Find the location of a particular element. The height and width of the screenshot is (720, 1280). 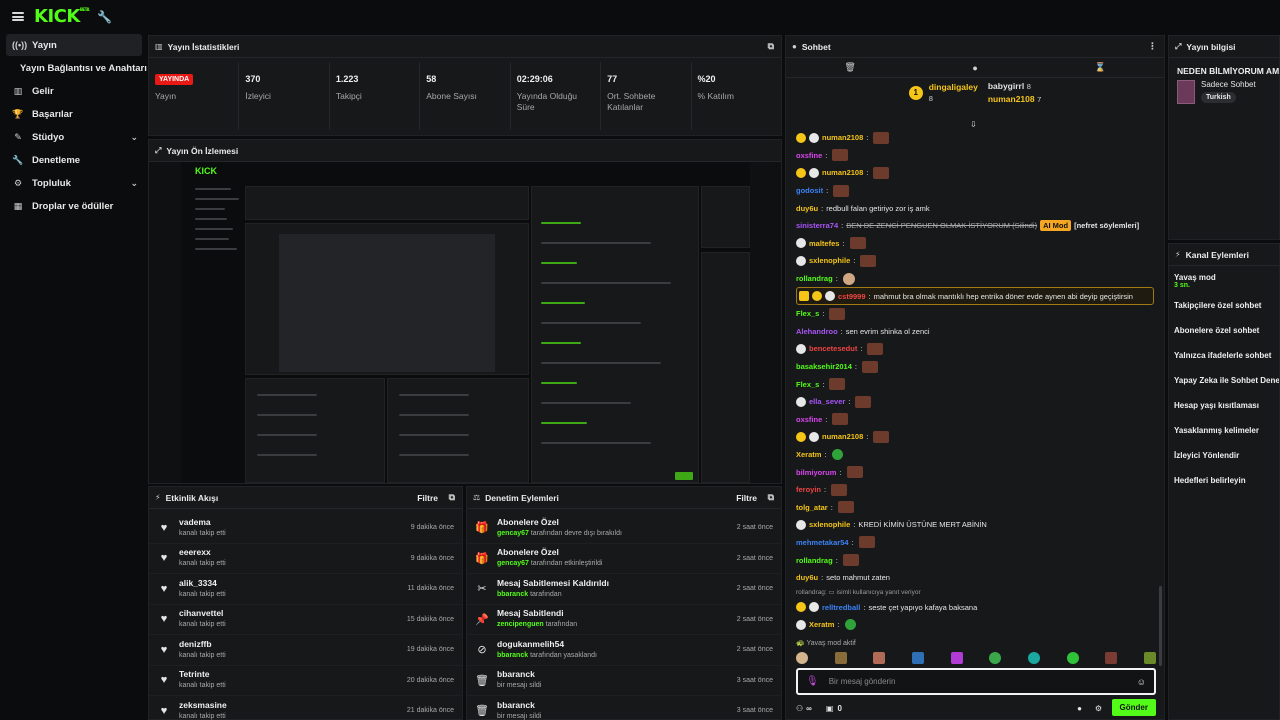

action-host-viewers: İzleyici Yönlendir is located at coordinates (1224, 455).